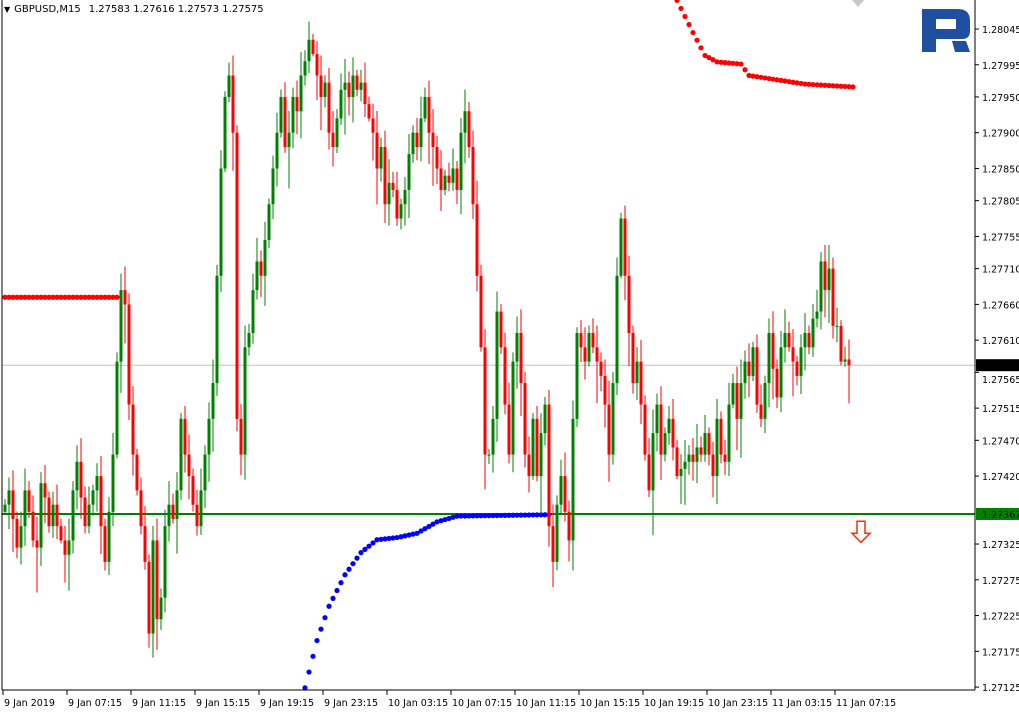  I want to click on time-tick-label: 11 Jan 07:15, so click(866, 703).